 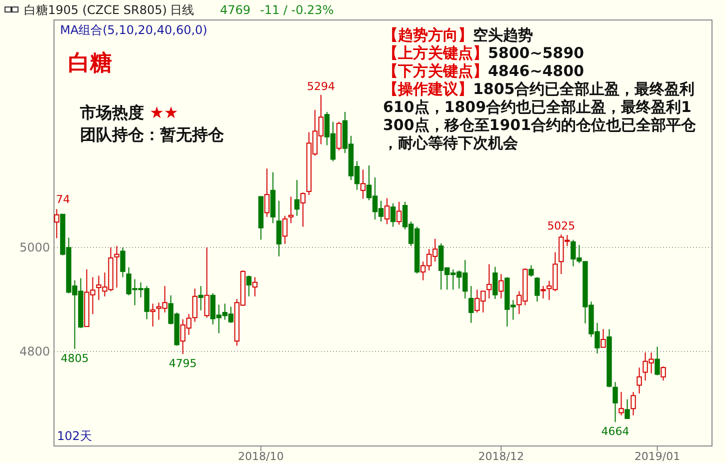 I want to click on annotation: 【操作建议】1805合约已全部止盈，最终盈利610点，1809合约也已全部止盈，最终盈利1300点，移仓至1901合约的仓位也已全部平仓，耐心等待下次机会, so click(x=540, y=116).